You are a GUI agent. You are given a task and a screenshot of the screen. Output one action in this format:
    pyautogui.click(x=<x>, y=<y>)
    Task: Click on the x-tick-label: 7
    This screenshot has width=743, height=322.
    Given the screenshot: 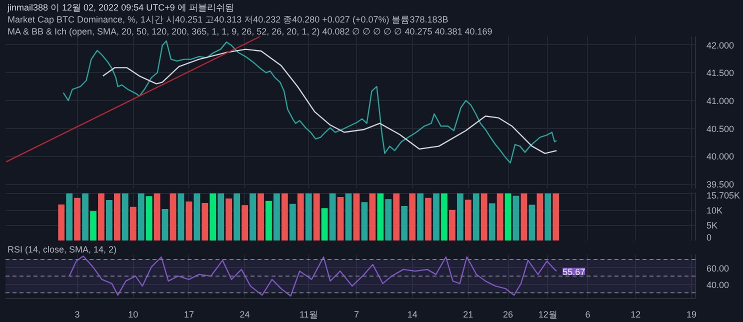 What is the action you would take?
    pyautogui.click(x=356, y=315)
    